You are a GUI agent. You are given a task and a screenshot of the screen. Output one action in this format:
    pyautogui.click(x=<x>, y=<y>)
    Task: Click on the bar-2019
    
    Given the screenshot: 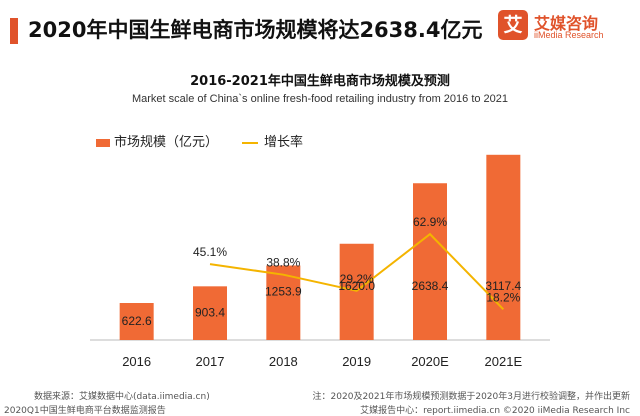 What is the action you would take?
    pyautogui.click(x=356, y=291)
    